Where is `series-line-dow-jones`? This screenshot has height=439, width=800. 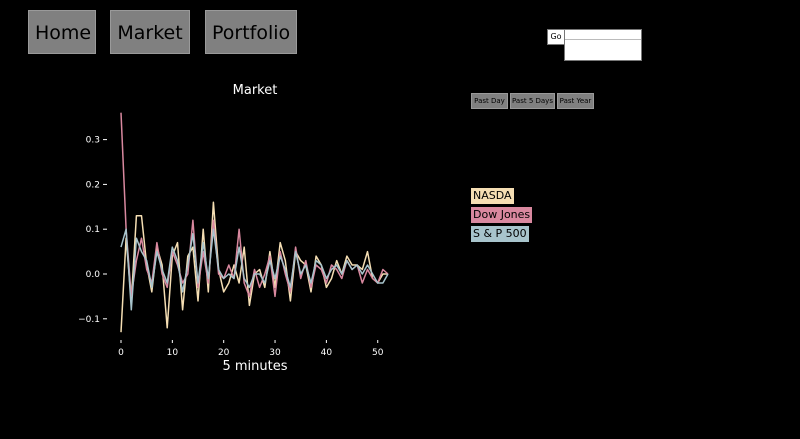 series-line-dow-jones is located at coordinates (254, 205).